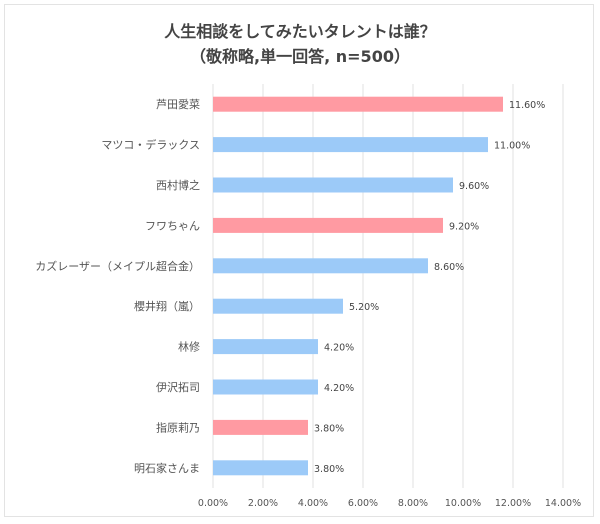 The image size is (600, 524). Describe the element at coordinates (512, 146) in the screenshot. I see `value-label: 11.00%` at that location.